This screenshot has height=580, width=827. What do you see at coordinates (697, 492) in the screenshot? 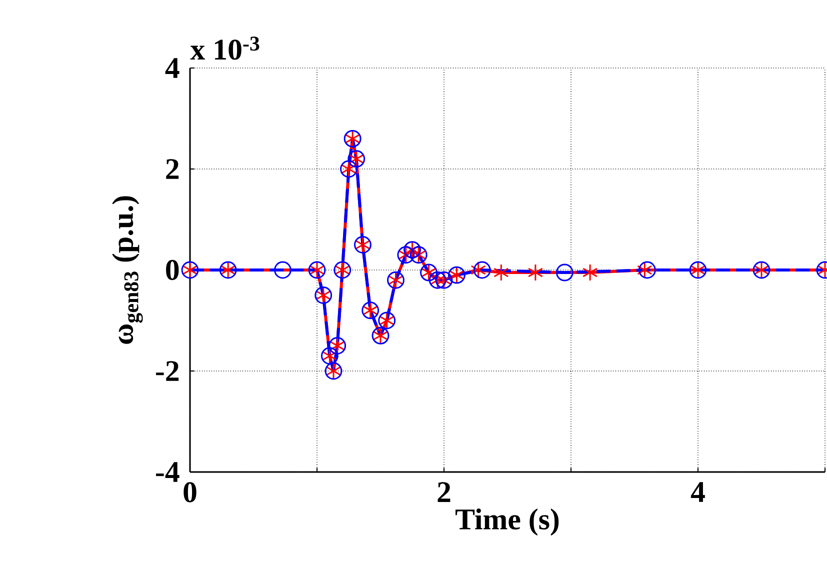
I see `x-tick-label: 4` at bounding box center [697, 492].